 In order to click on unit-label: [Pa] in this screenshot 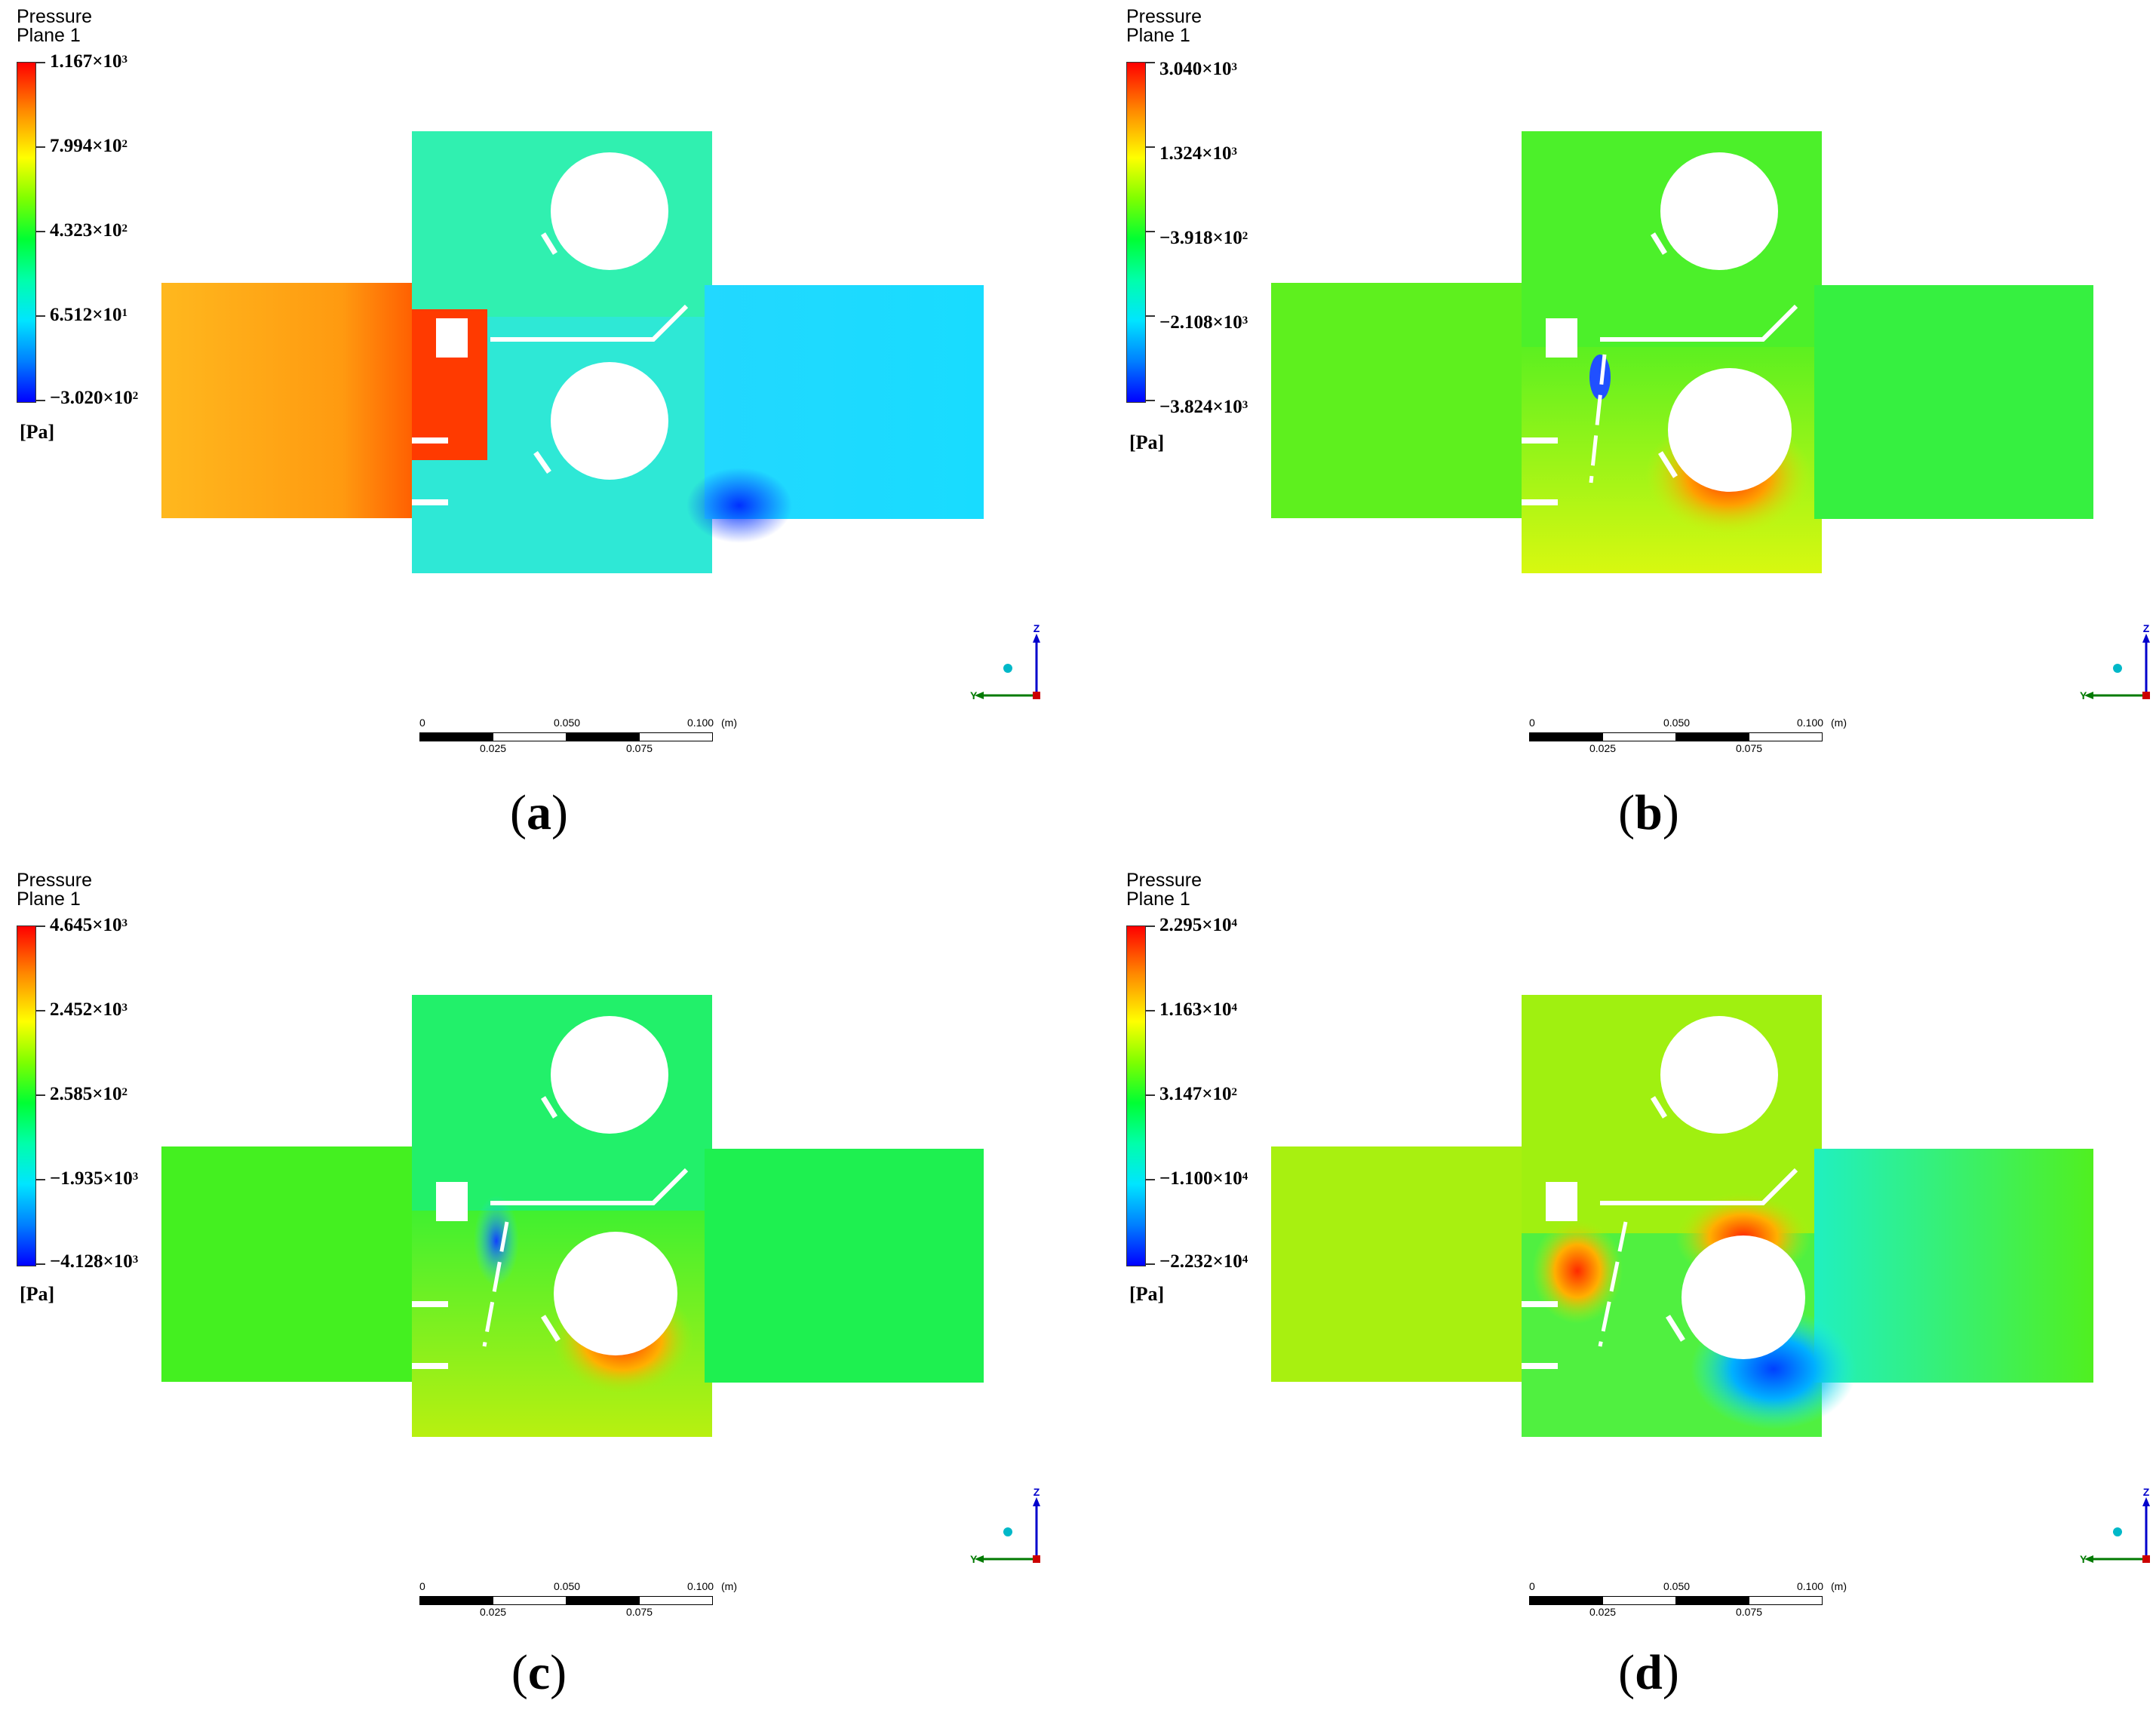, I will do `click(37, 432)`.